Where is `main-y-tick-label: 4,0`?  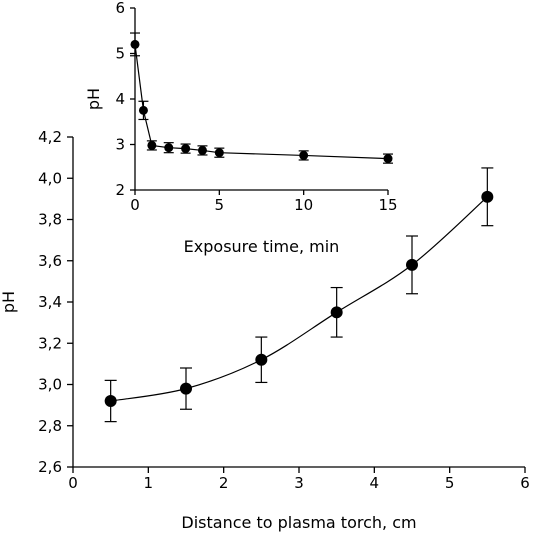 main-y-tick-label: 4,0 is located at coordinates (50, 178).